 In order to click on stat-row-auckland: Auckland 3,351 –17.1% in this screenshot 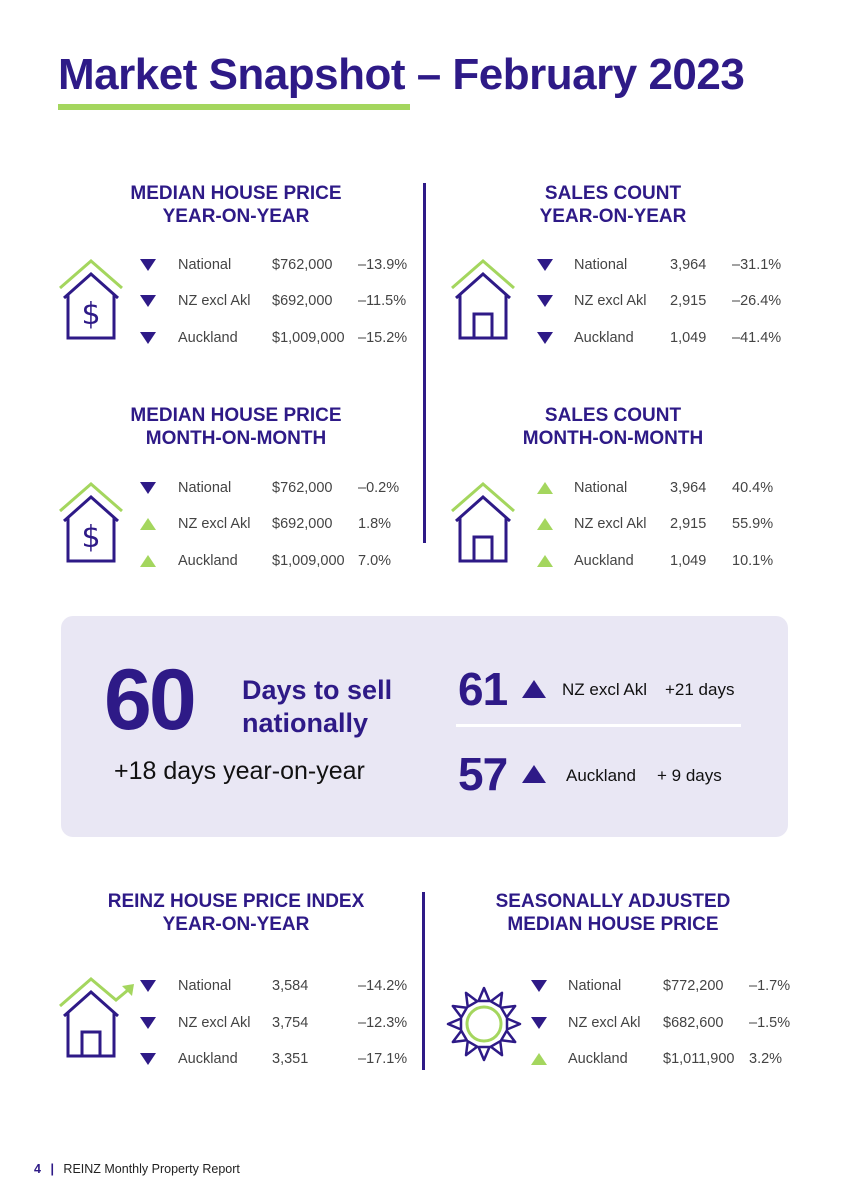, I will do `click(278, 1059)`.